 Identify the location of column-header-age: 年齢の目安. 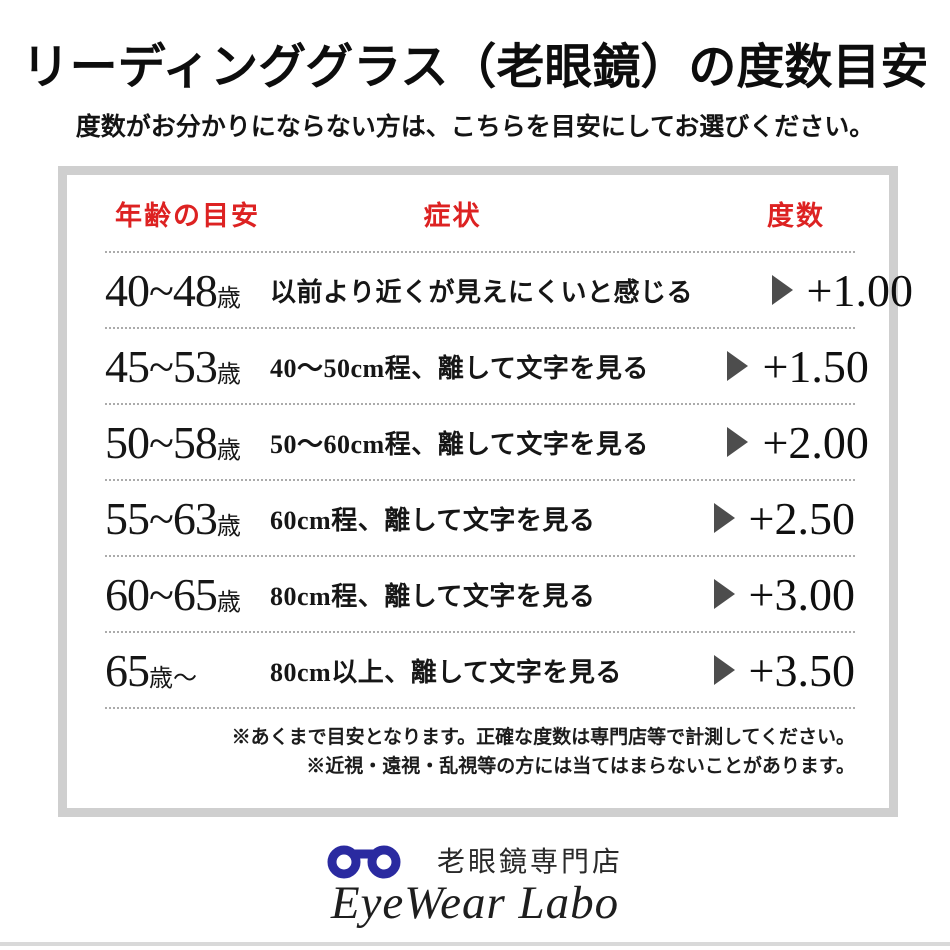
(187, 215).